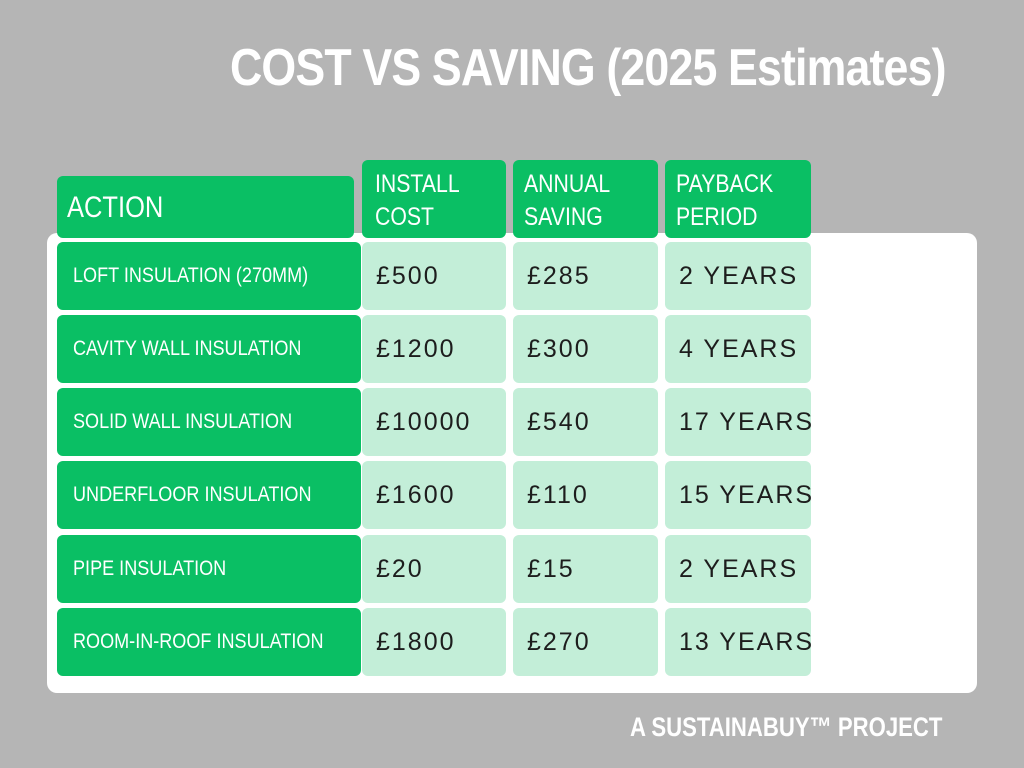 This screenshot has width=1024, height=768. I want to click on install-cost-cell-text: £500, so click(408, 275).